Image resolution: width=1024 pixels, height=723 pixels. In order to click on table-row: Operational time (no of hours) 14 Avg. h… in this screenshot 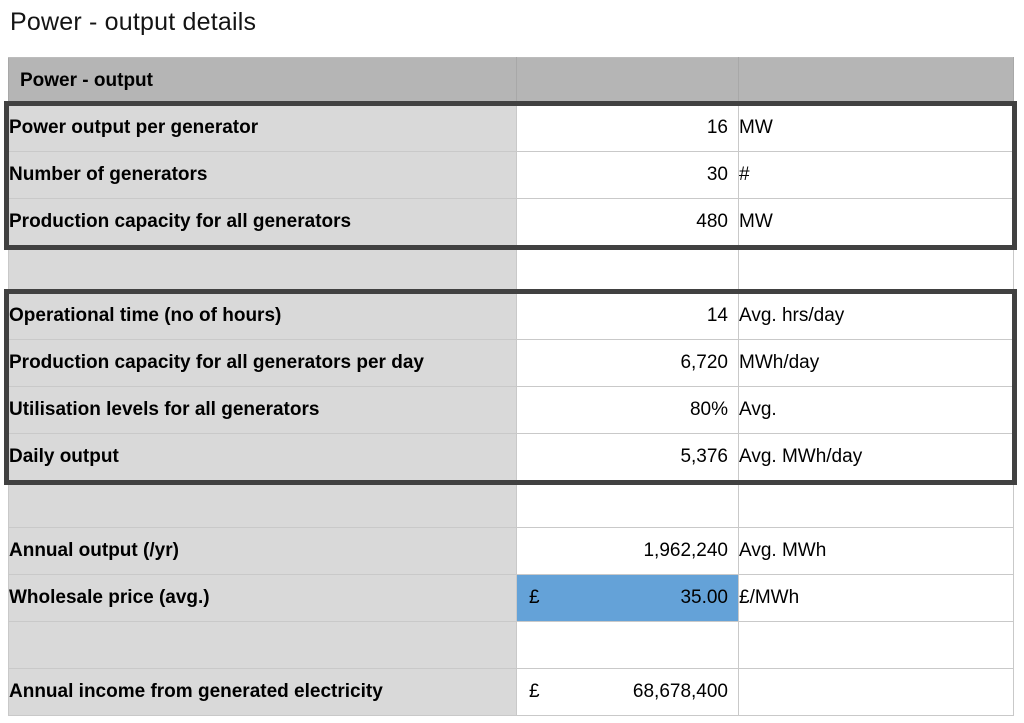, I will do `click(511, 316)`.